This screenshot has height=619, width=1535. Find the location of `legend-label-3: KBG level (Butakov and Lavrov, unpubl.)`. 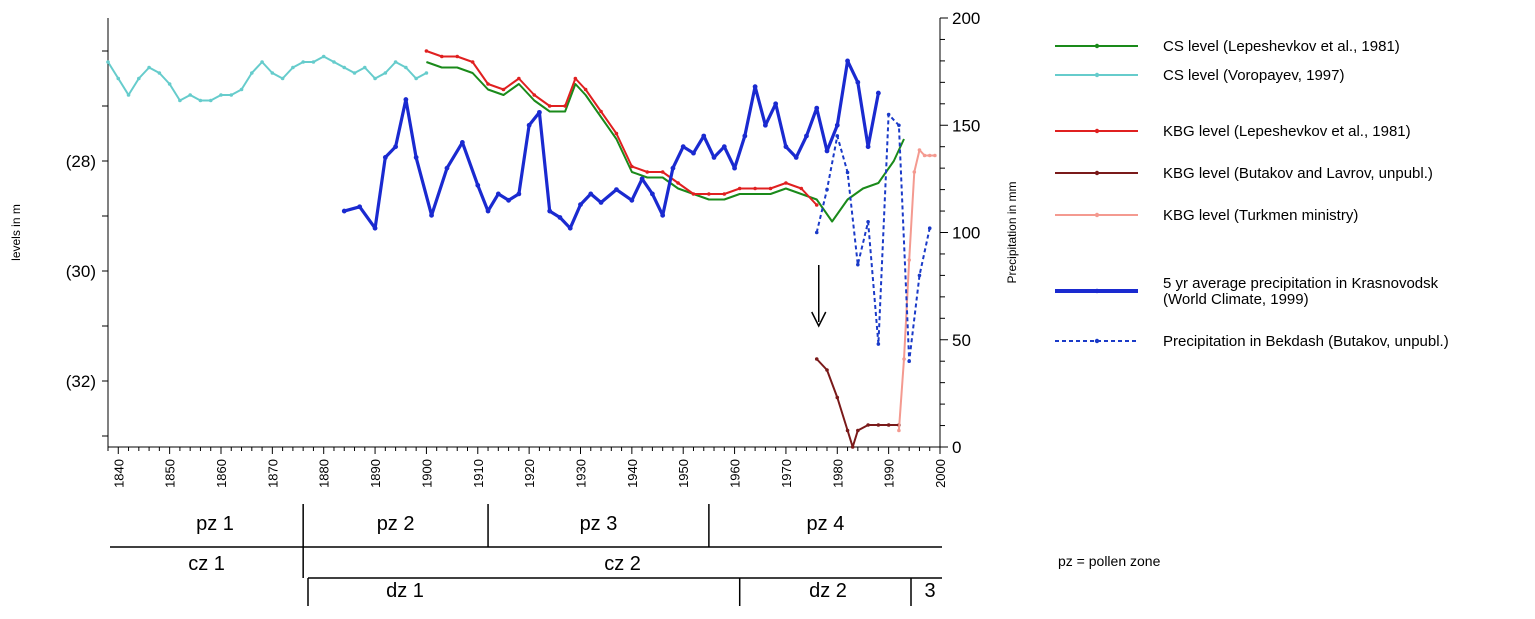

legend-label-3: KBG level (Butakov and Lavrov, unpubl.) is located at coordinates (1298, 173).